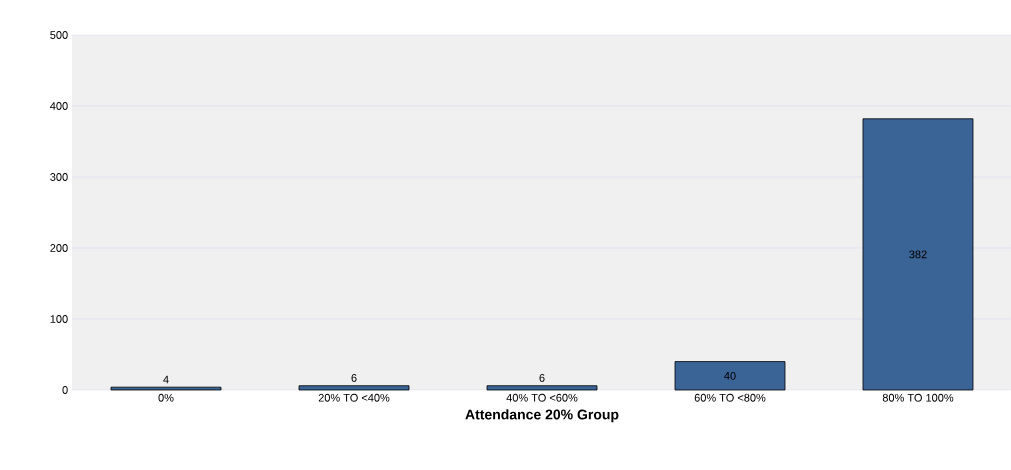 This screenshot has width=1011, height=470. What do you see at coordinates (542, 397) in the screenshot?
I see `x-tick-label: 40% TO <60%` at bounding box center [542, 397].